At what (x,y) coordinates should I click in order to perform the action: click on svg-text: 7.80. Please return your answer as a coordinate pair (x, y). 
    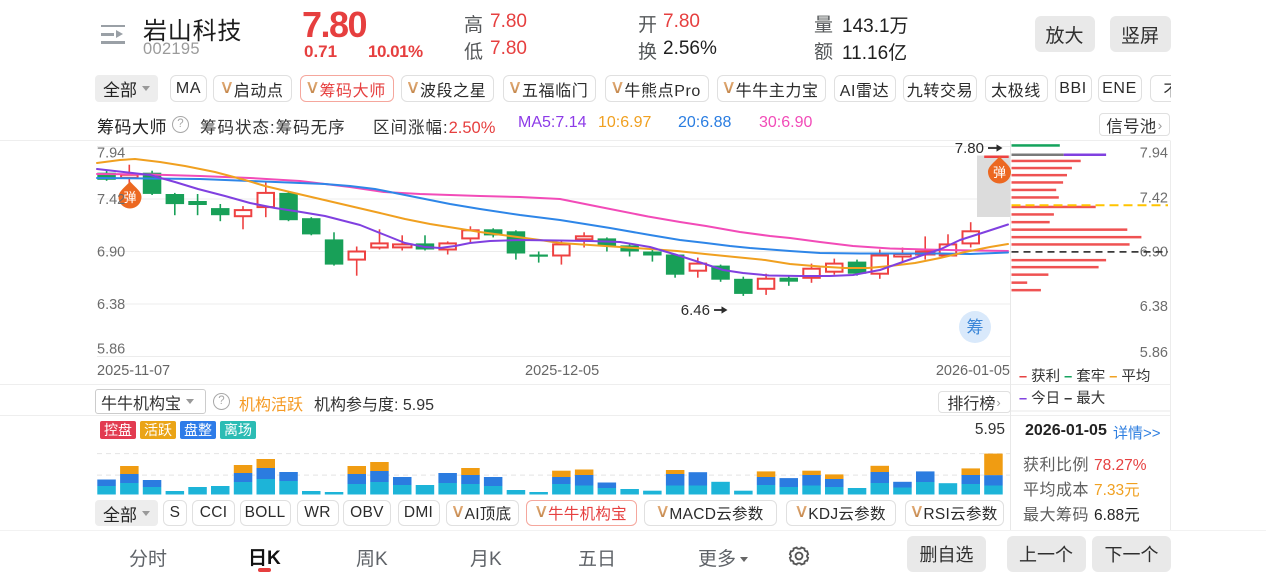
    Looking at the image, I should click on (969, 148).